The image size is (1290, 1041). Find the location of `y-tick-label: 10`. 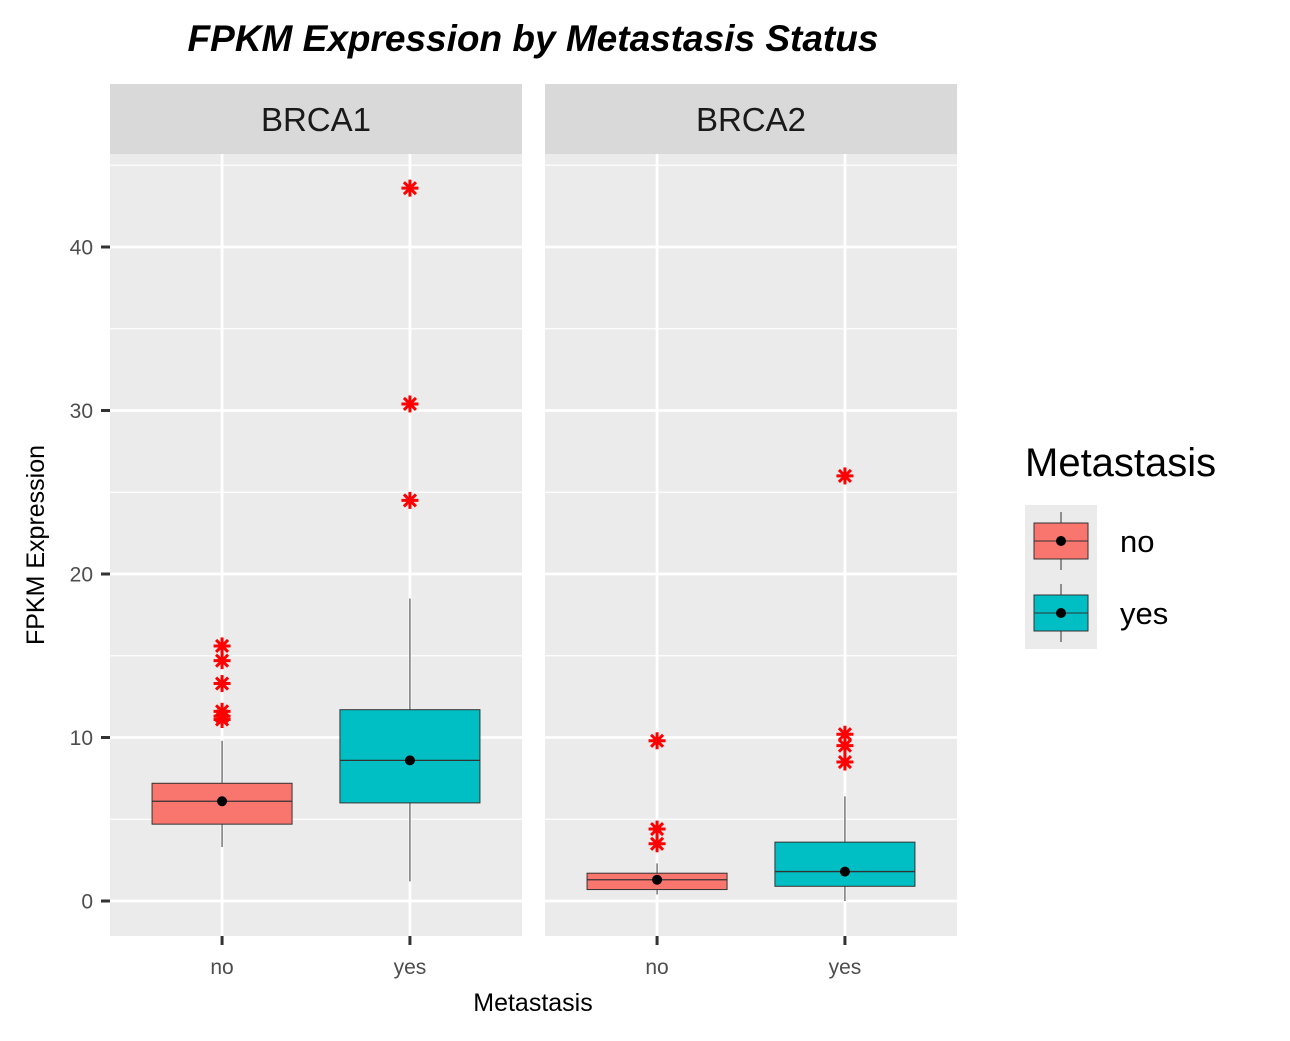

y-tick-label: 10 is located at coordinates (81, 738).